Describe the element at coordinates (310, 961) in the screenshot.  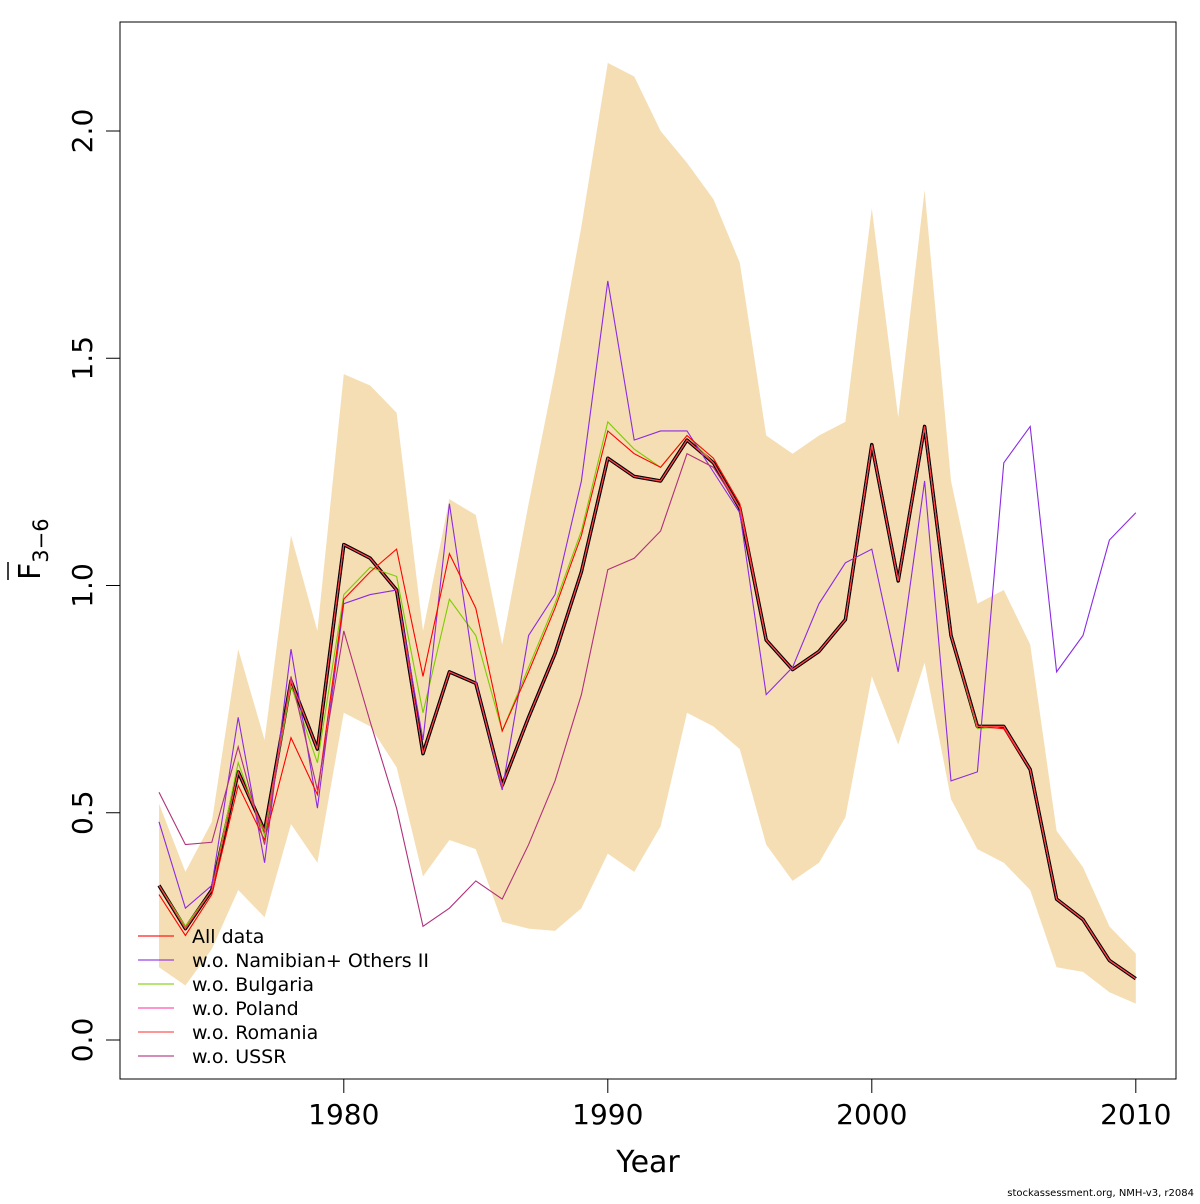
I see `legend-label: w.o. Namibian+ Others II` at that location.